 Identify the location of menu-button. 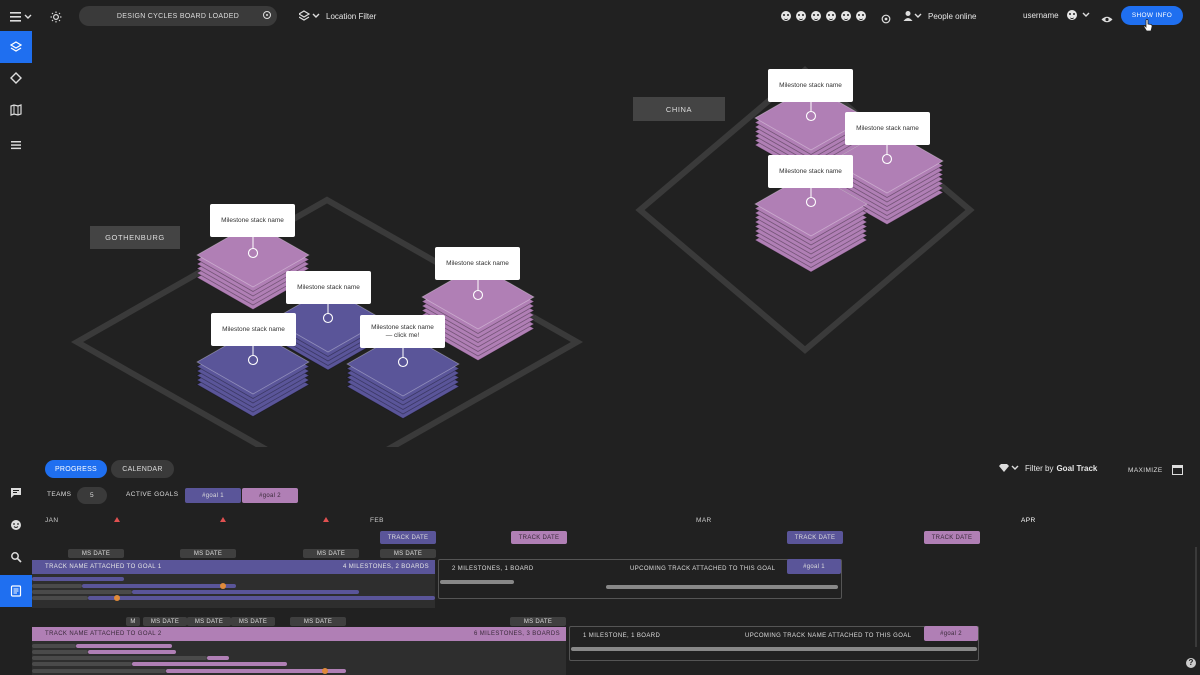
(22, 16).